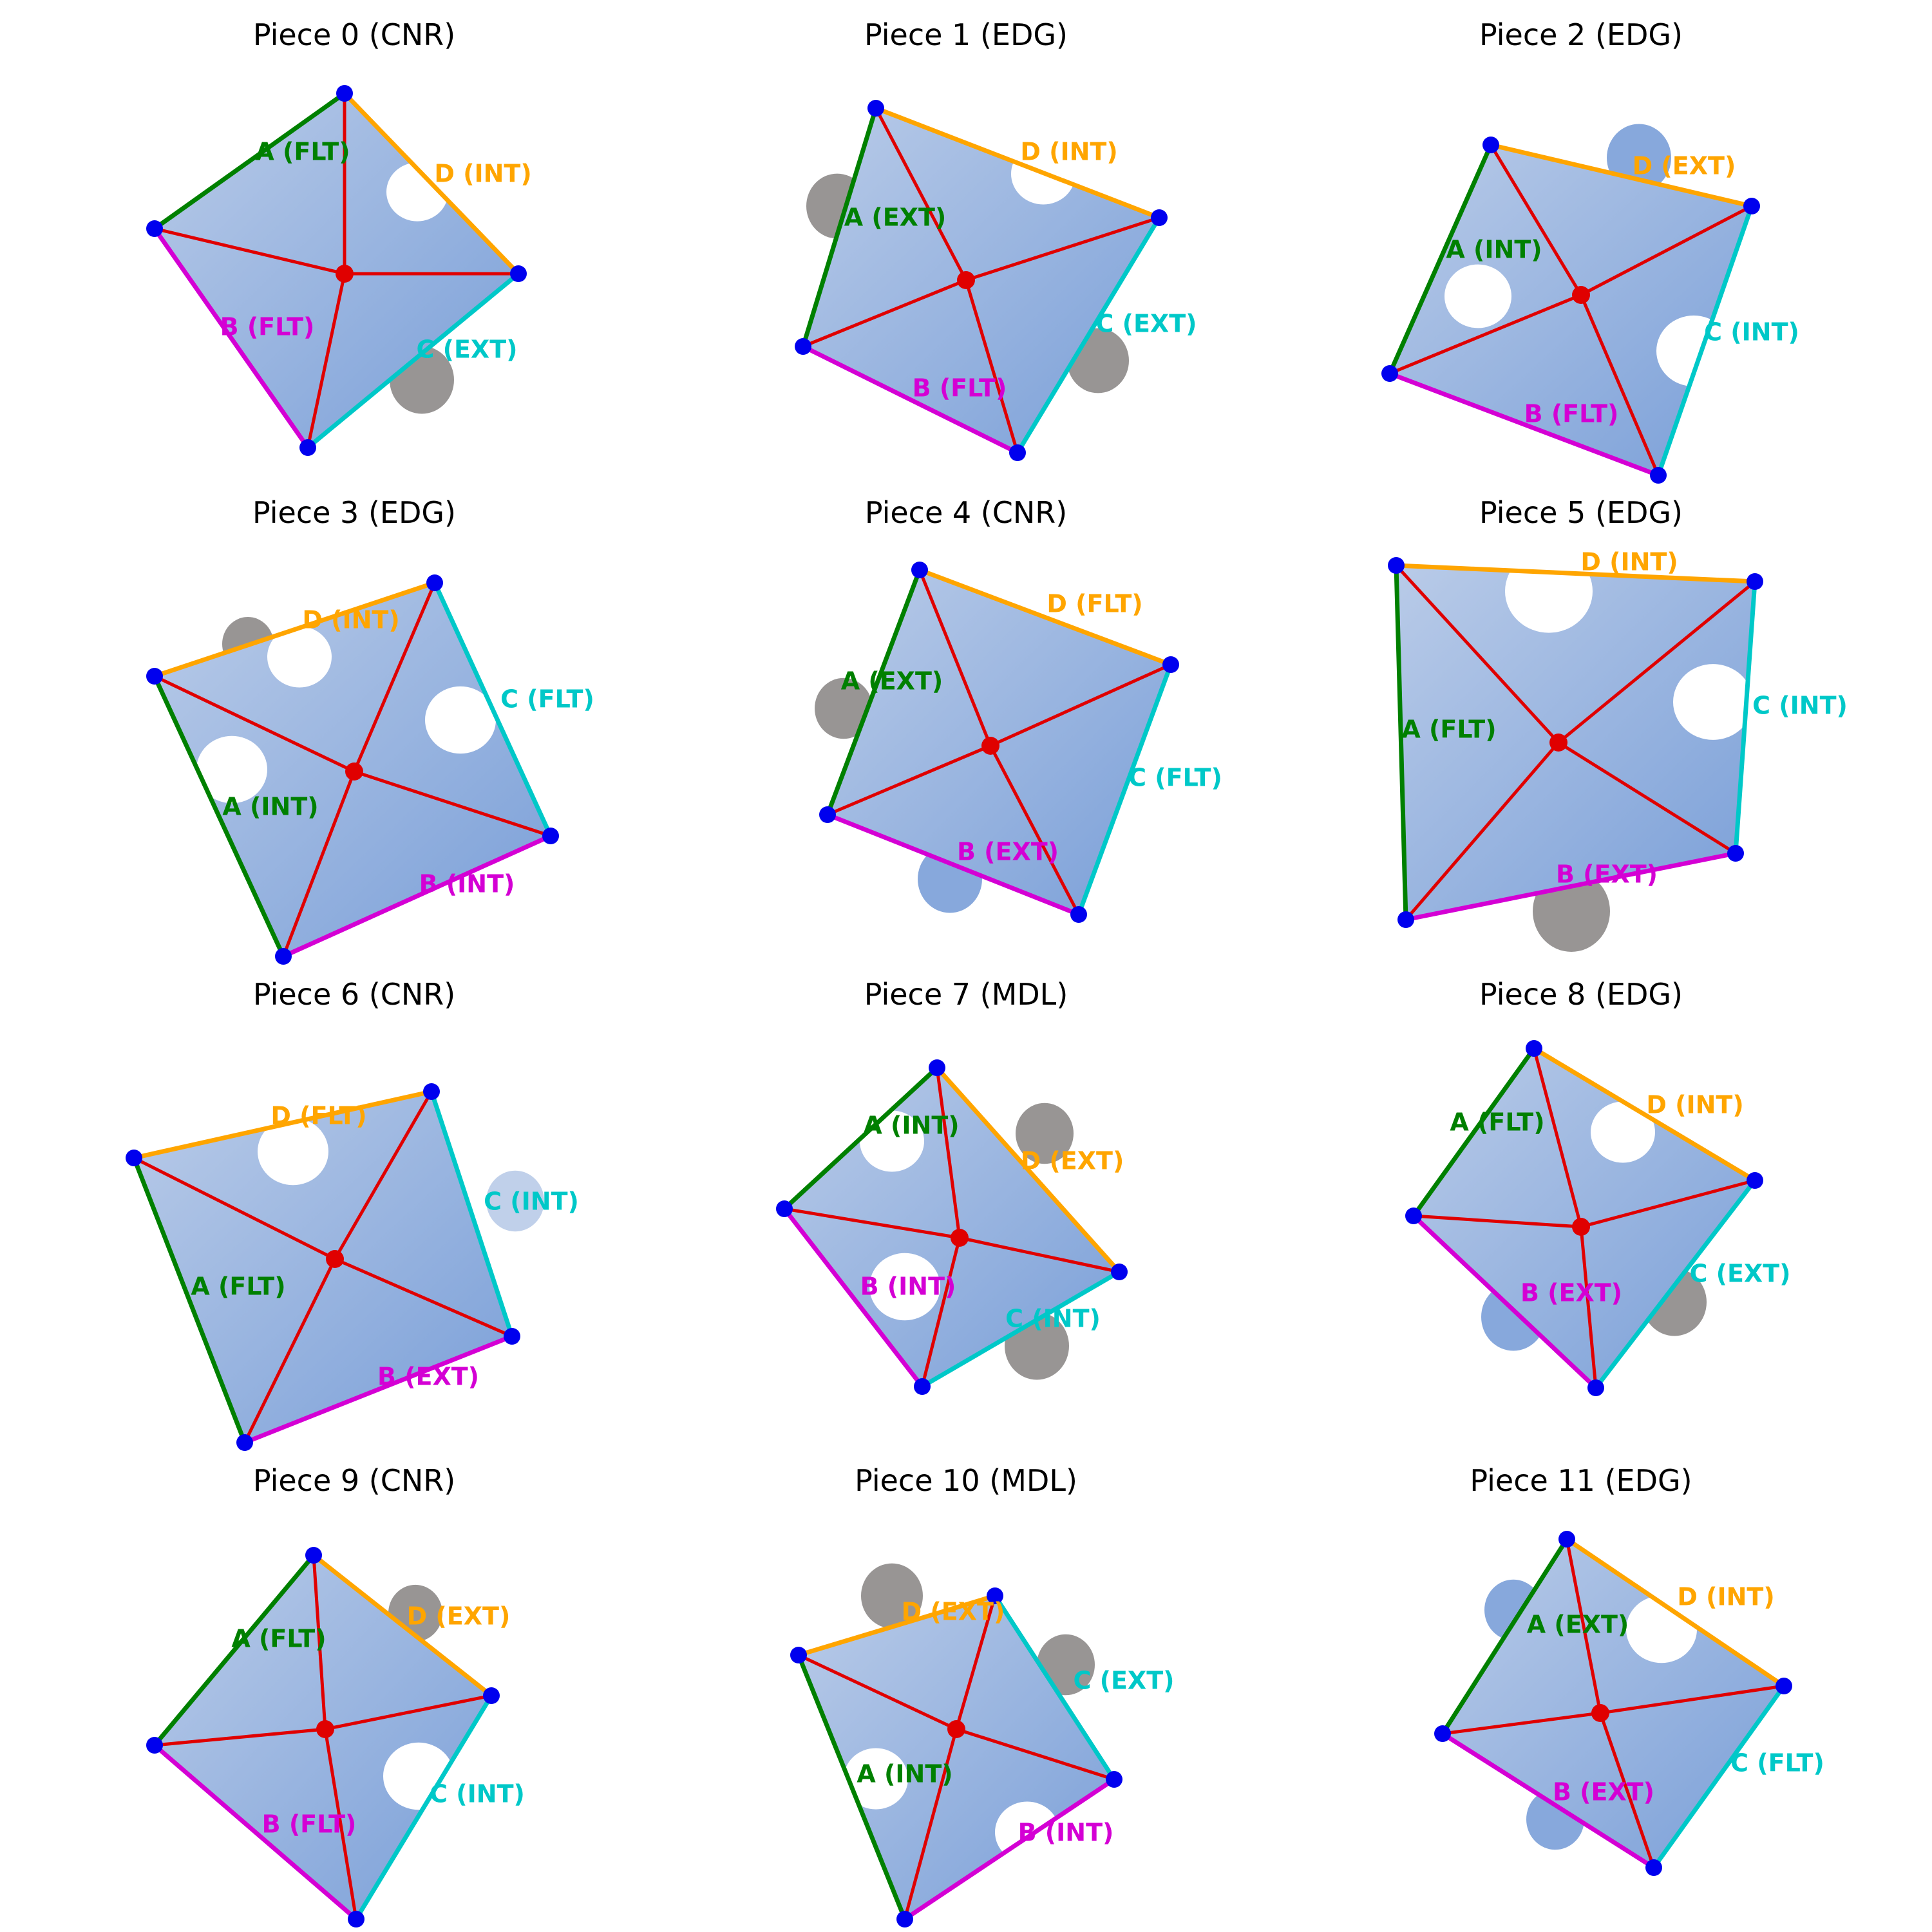 The image size is (1932, 1932). Describe the element at coordinates (1094, 604) in the screenshot. I see `edge-d-label: D (FLT)` at that location.